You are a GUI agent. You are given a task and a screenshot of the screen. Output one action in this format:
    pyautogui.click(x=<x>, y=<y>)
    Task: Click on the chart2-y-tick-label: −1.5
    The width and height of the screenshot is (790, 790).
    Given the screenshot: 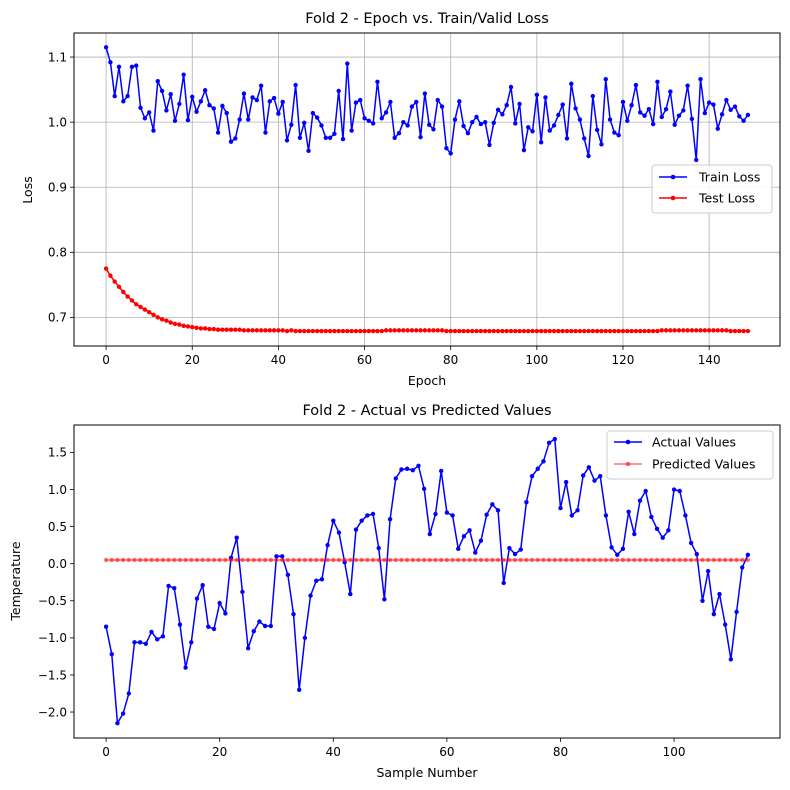 What is the action you would take?
    pyautogui.click(x=52, y=675)
    